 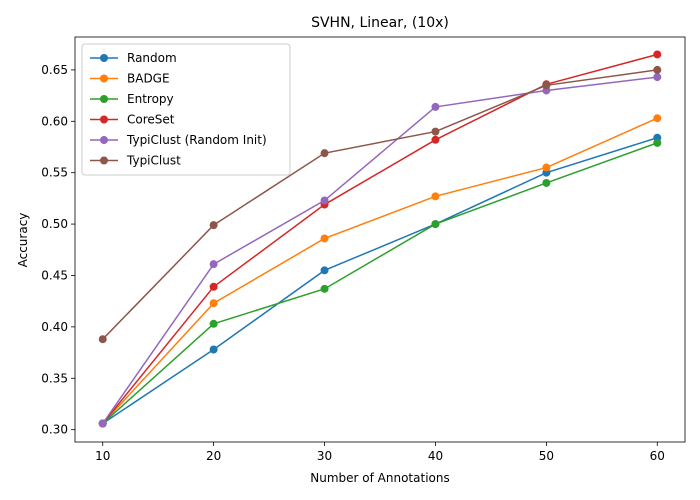 I want to click on legend-item: Random, so click(x=133, y=58).